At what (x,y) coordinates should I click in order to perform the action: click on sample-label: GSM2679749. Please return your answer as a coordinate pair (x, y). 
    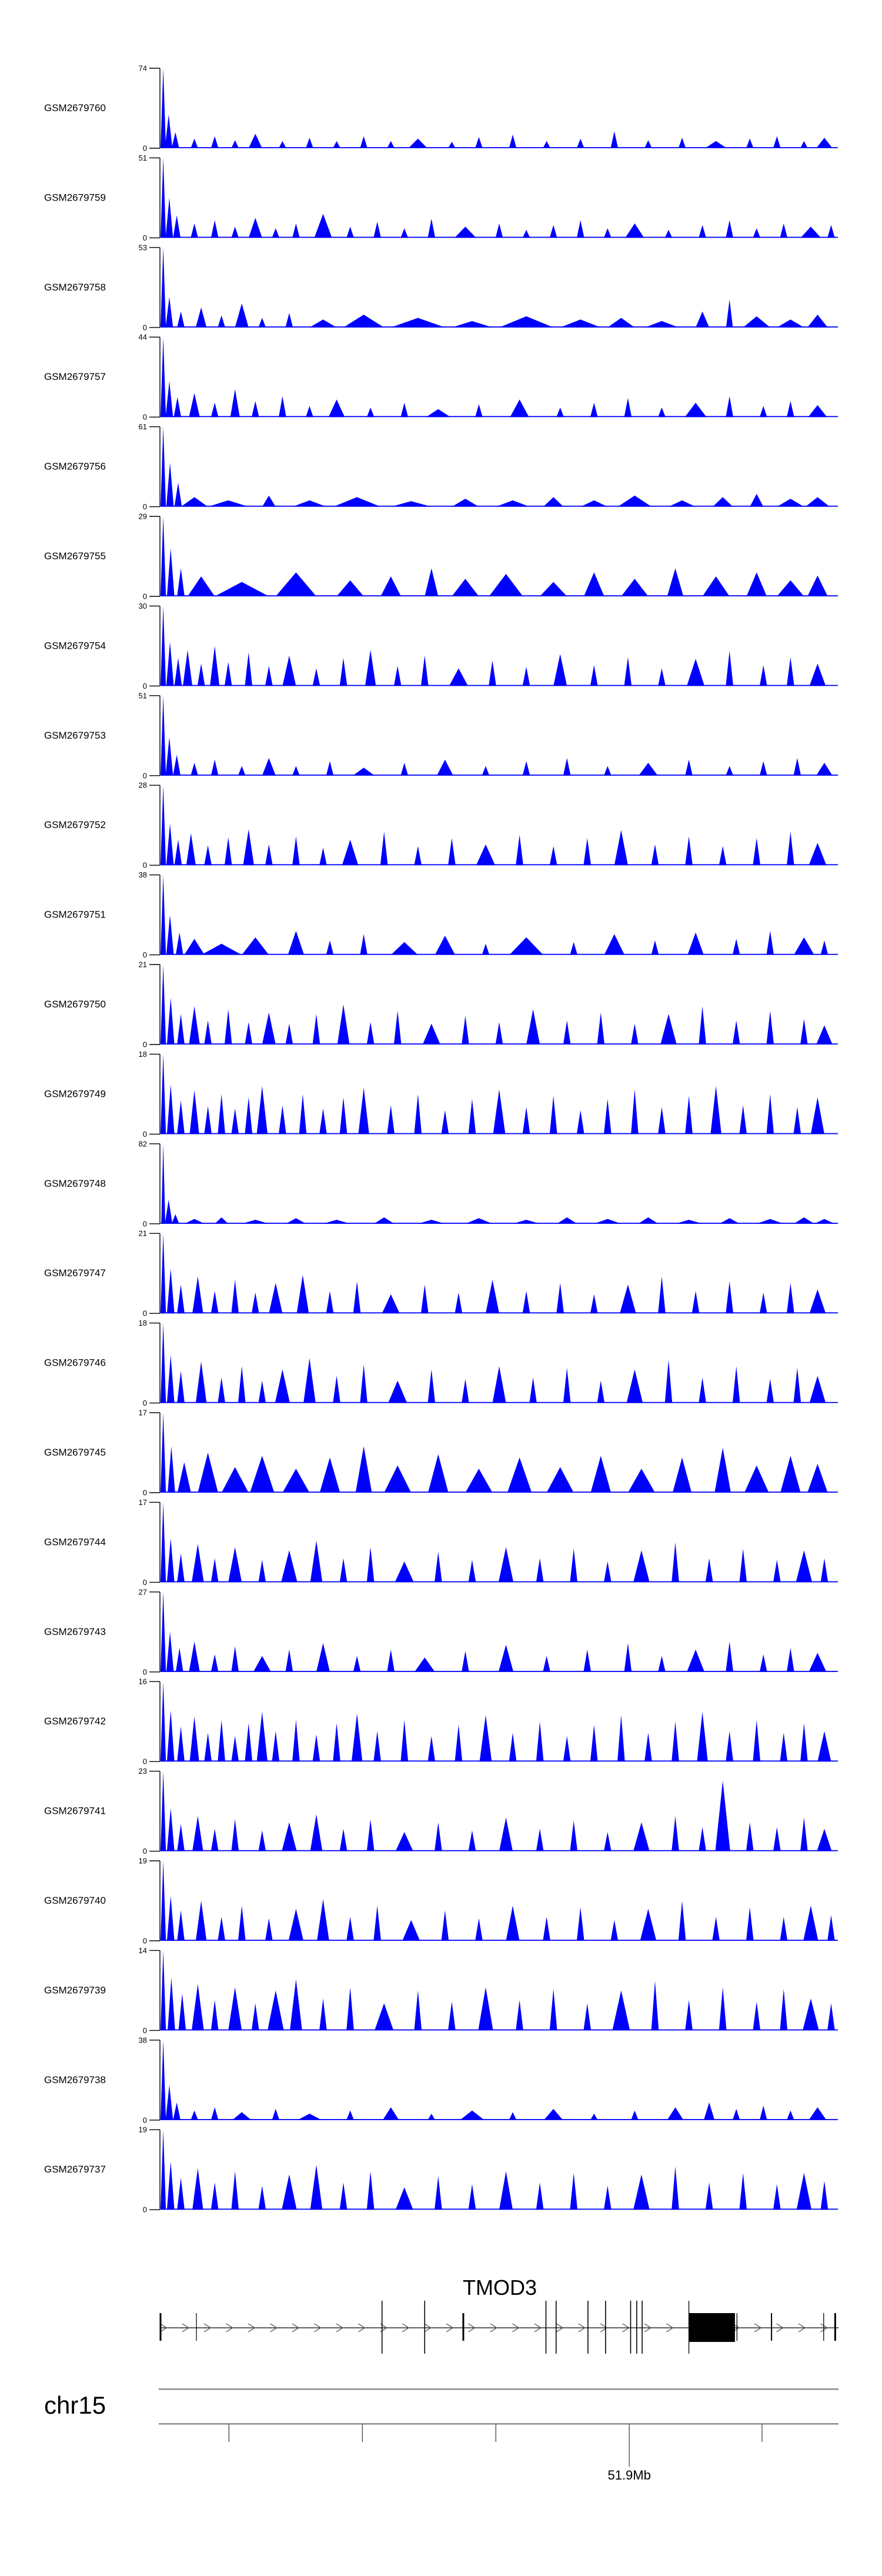
    Looking at the image, I should click on (75, 1093).